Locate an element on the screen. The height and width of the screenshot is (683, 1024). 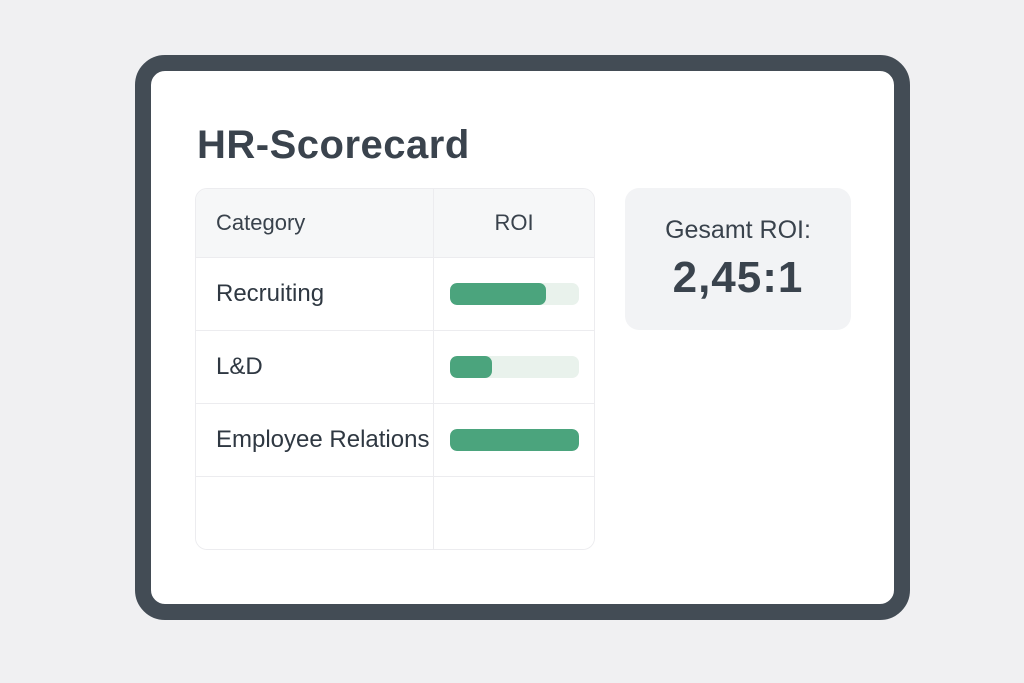
column-header-category: Category is located at coordinates (261, 222).